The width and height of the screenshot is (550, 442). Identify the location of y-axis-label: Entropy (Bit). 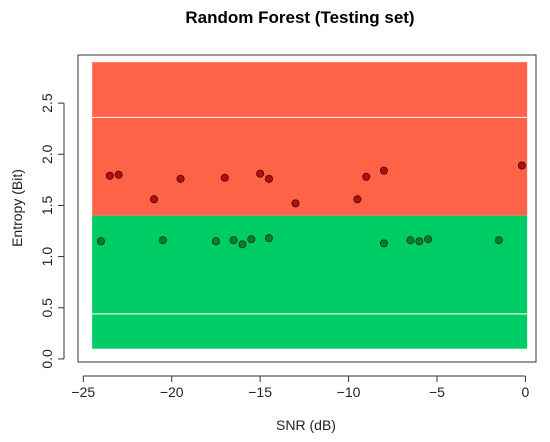
(17, 208).